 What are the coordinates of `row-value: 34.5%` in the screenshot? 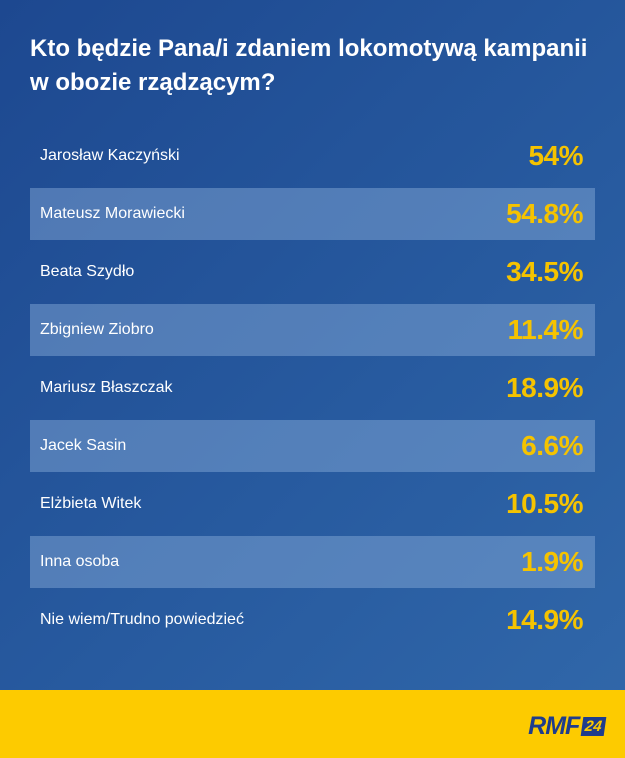 It's located at (544, 271).